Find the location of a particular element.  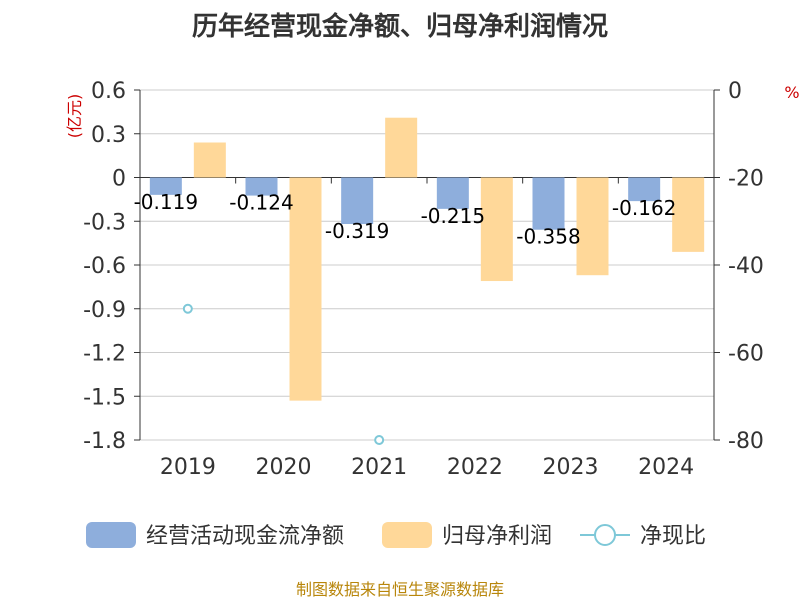

right-axis-tick-label: -40 is located at coordinates (746, 266).